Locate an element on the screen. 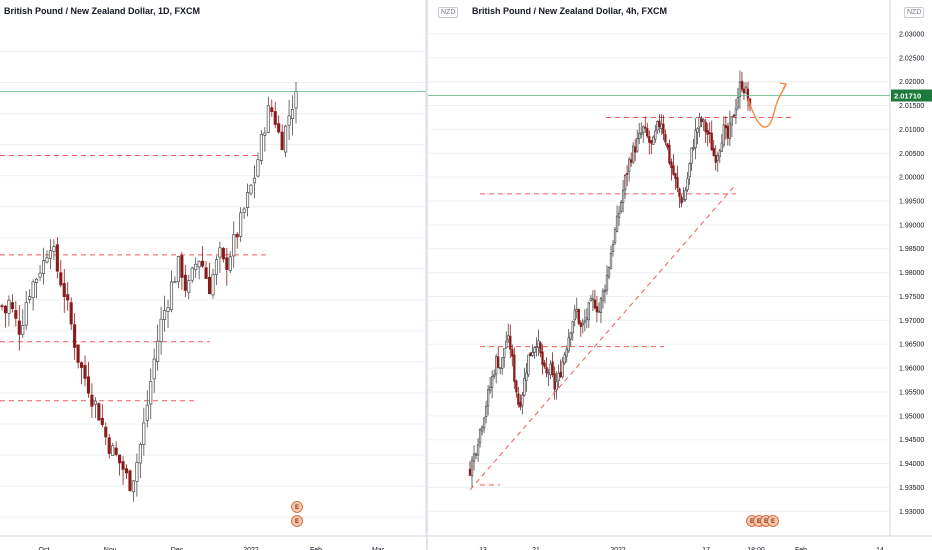 The height and width of the screenshot is (550, 932). projection-path is located at coordinates (767, 105).